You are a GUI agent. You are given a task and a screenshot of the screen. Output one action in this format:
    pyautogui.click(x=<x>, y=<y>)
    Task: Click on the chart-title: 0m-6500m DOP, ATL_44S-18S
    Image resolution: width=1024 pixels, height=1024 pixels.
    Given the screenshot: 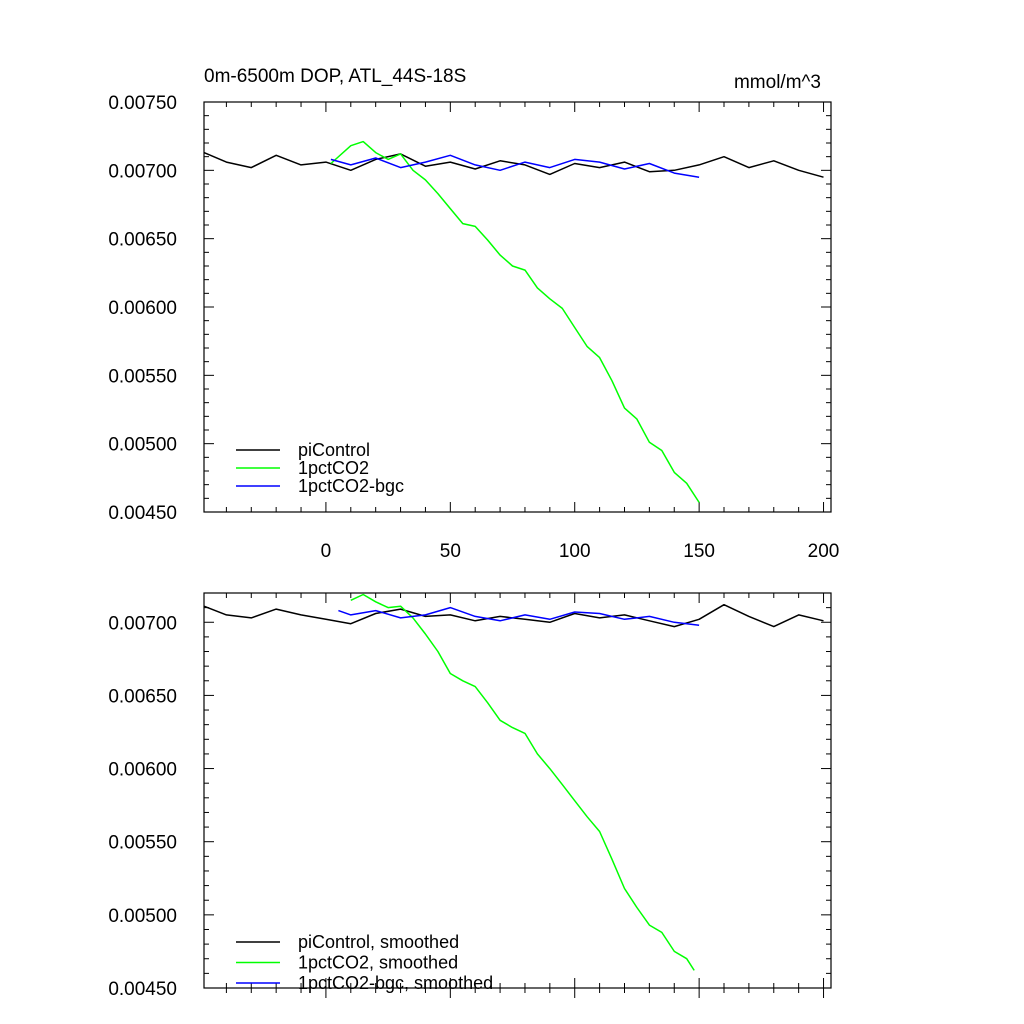 What is the action you would take?
    pyautogui.click(x=335, y=76)
    